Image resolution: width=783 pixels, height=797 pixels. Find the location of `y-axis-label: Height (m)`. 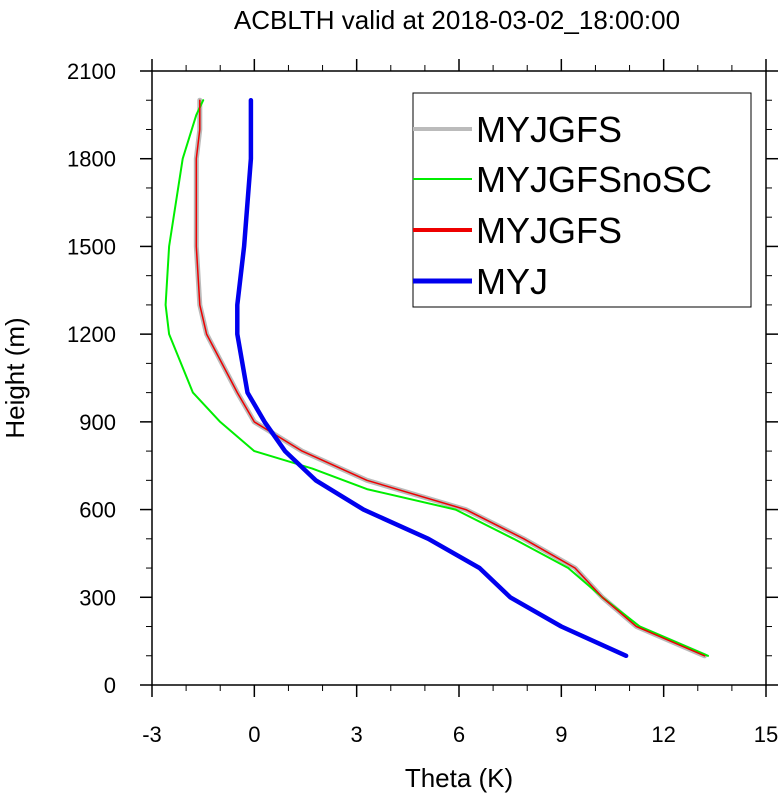

y-axis-label: Height (m) is located at coordinates (15, 377).